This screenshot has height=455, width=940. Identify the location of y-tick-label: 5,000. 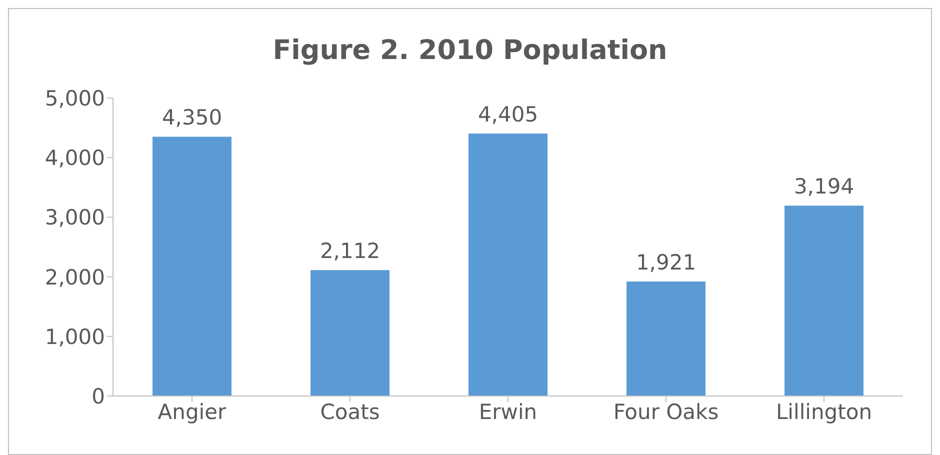
(74, 98).